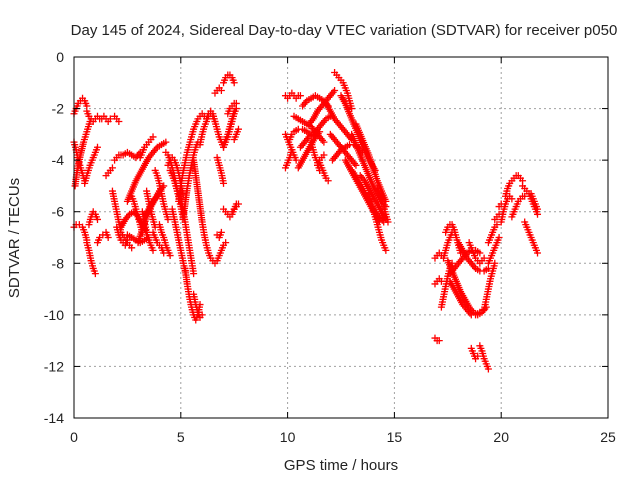 The image size is (640, 480). What do you see at coordinates (181, 437) in the screenshot?
I see `x-tick-label: 5` at bounding box center [181, 437].